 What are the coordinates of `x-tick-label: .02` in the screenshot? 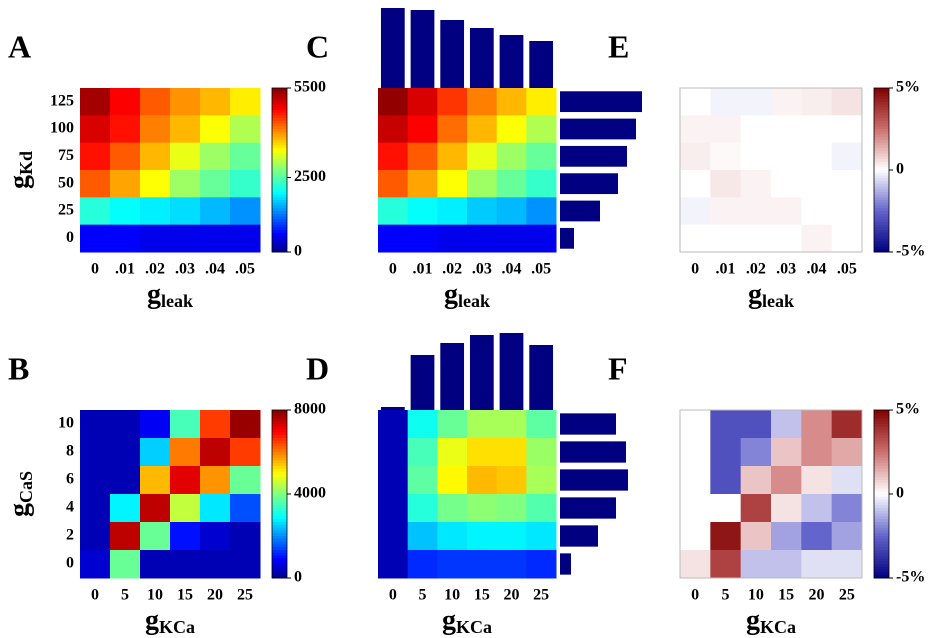 It's located at (756, 269).